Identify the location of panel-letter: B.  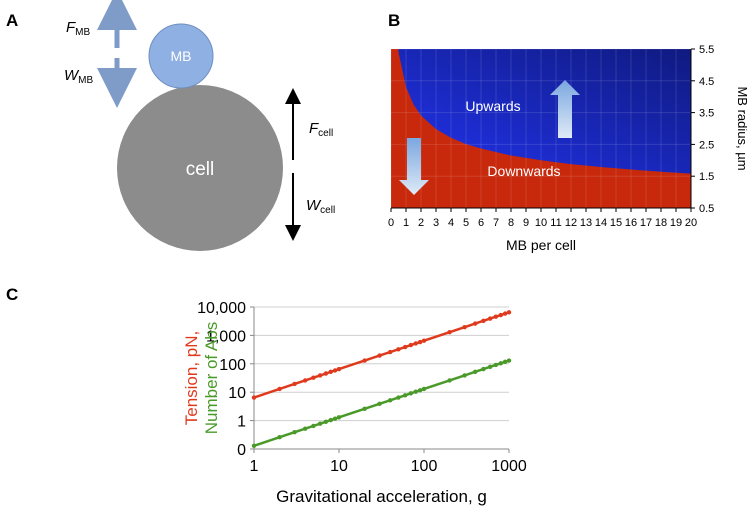
(394, 20).